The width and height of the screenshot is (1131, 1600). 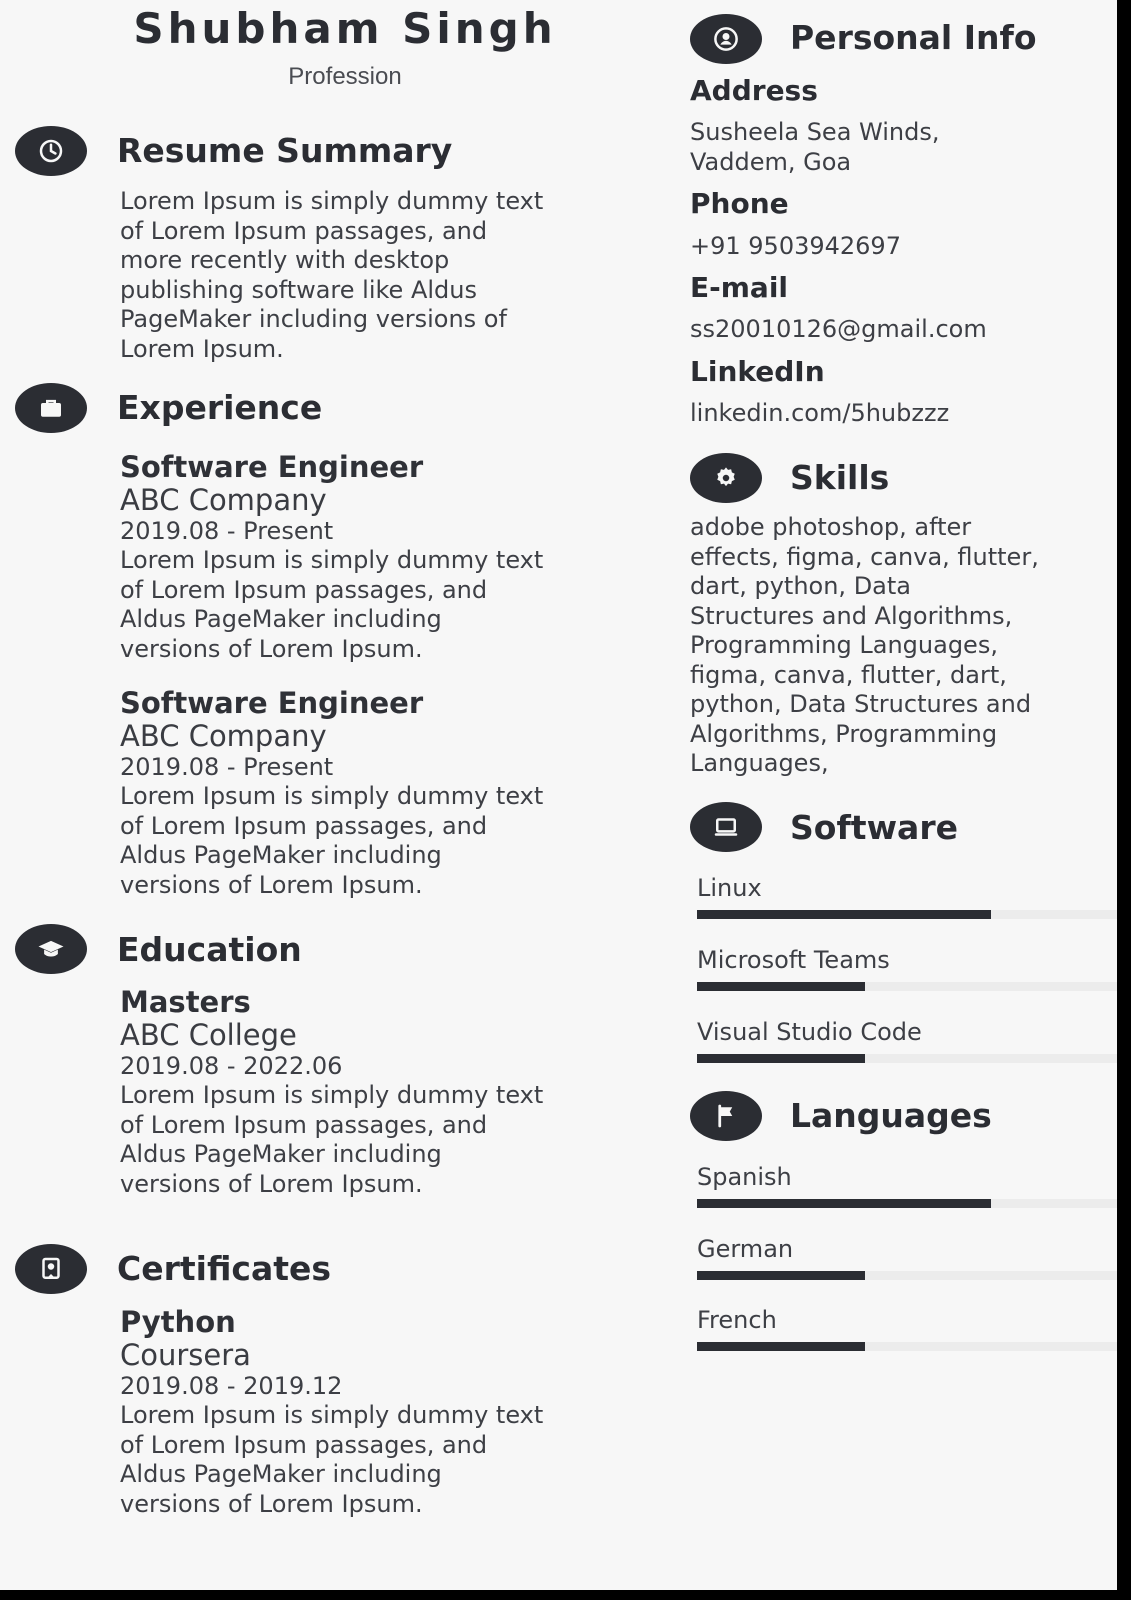 What do you see at coordinates (737, 1320) in the screenshot?
I see `language-name: French` at bounding box center [737, 1320].